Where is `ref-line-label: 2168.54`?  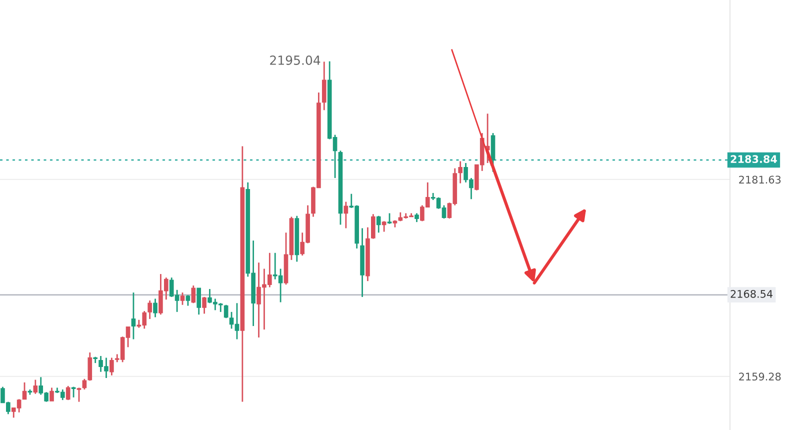
ref-line-label: 2168.54 is located at coordinates (751, 294).